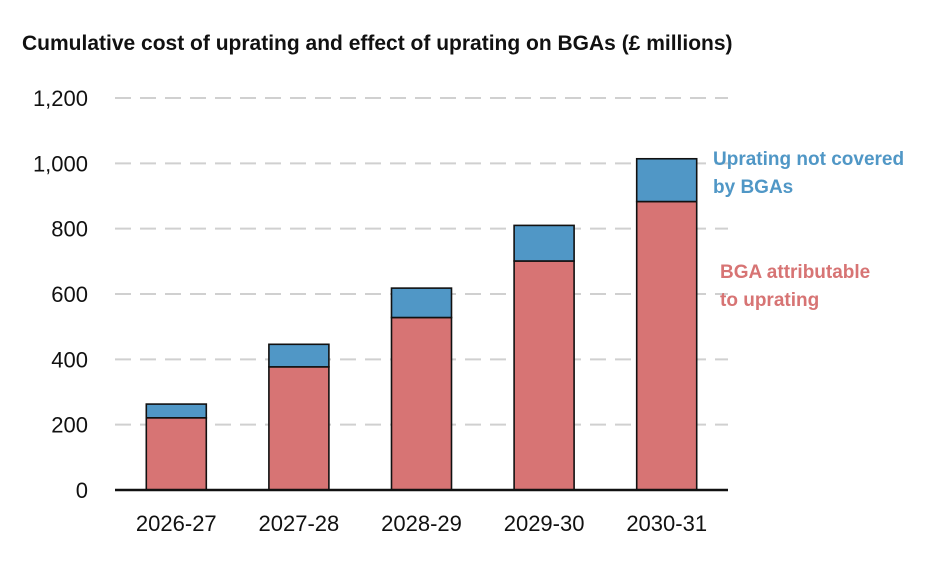 The width and height of the screenshot is (940, 561). I want to click on y-tick-label: 200, so click(69, 425).